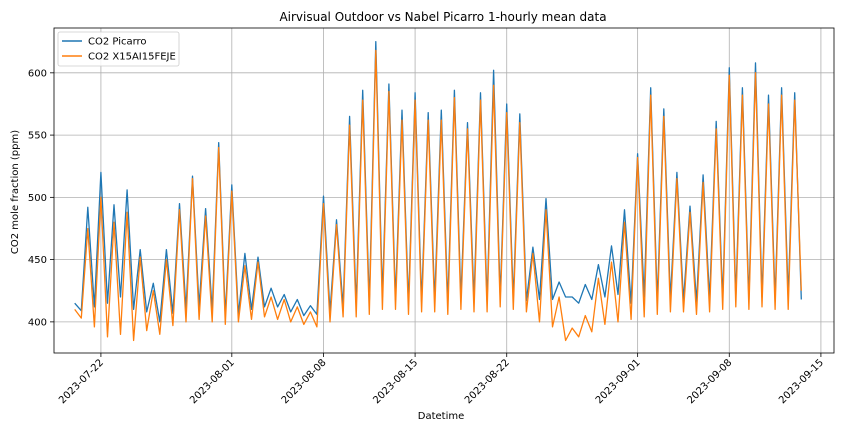 The width and height of the screenshot is (864, 432). I want to click on y-tick-label: 550, so click(37, 136).